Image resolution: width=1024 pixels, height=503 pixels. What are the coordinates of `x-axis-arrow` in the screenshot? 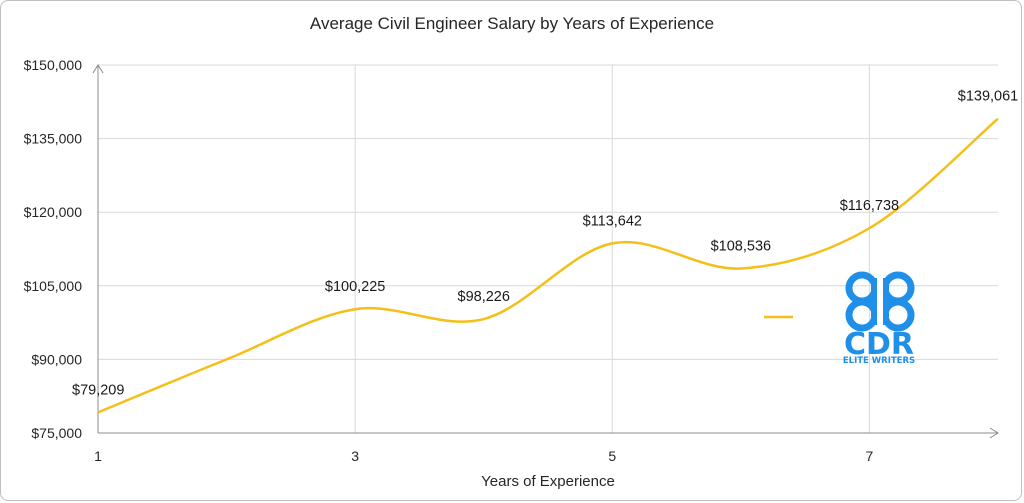 It's located at (994, 433).